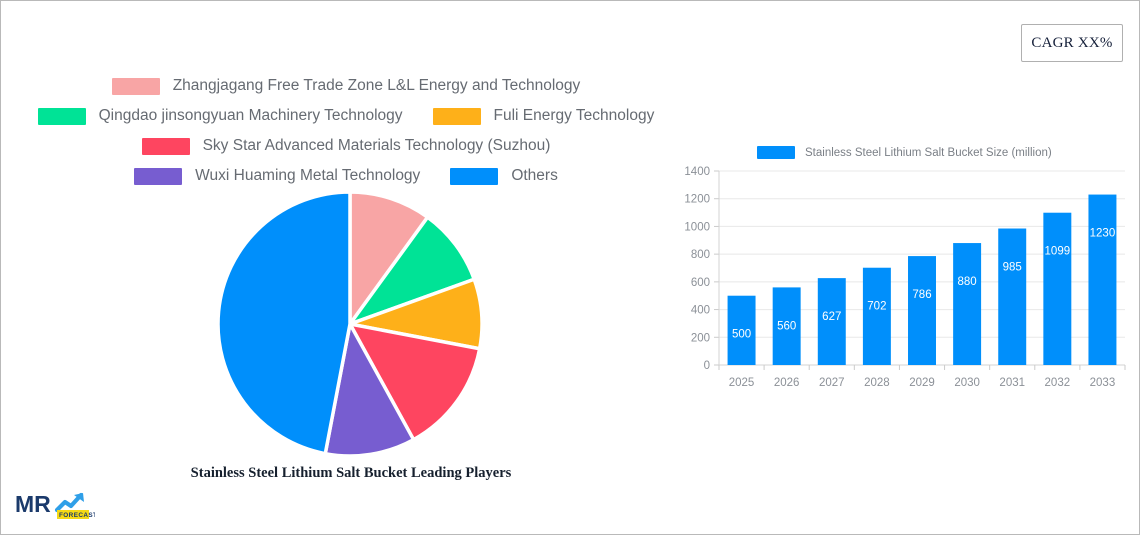 This screenshot has width=1140, height=535. I want to click on bar-data-label: 786, so click(921, 295).